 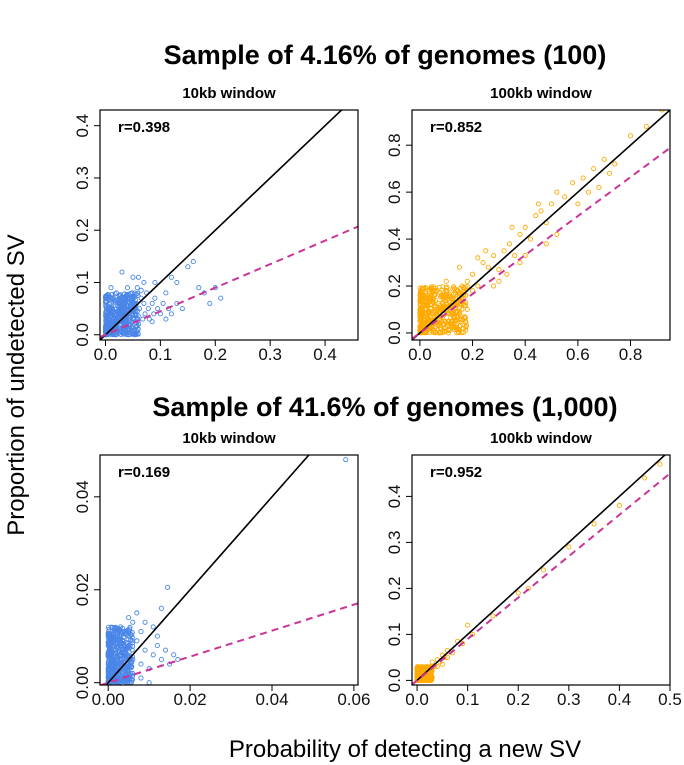 What do you see at coordinates (82, 178) in the screenshot?
I see `panel-0-y-tick-label: 0.3` at bounding box center [82, 178].